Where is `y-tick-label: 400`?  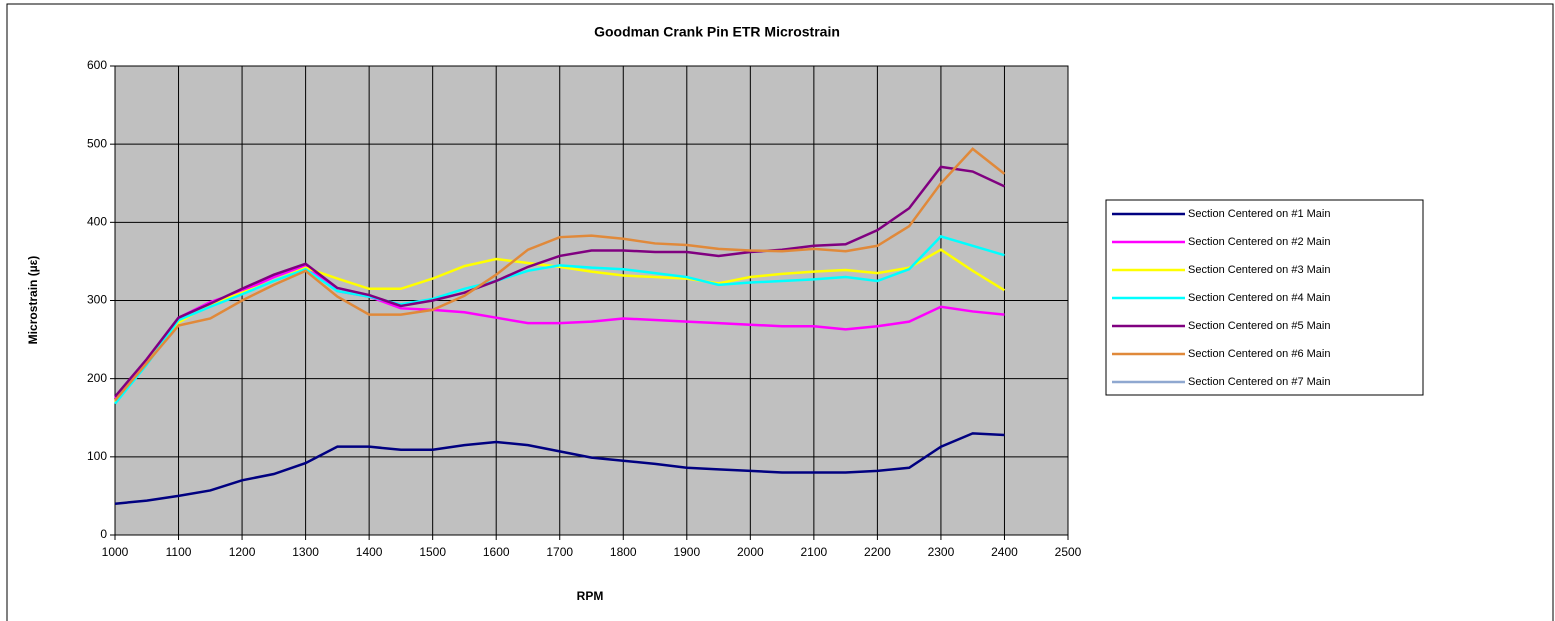
y-tick-label: 400 is located at coordinates (97, 222).